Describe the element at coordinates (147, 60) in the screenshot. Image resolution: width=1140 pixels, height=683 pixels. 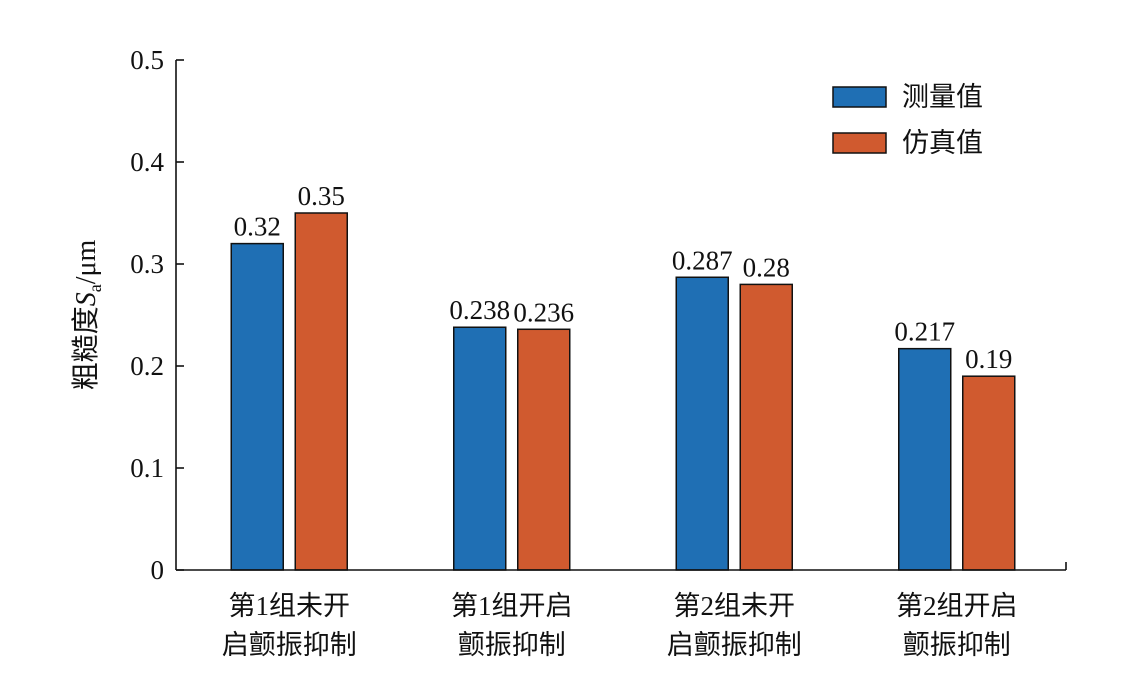
I see `y-tick-label: 0.5` at that location.